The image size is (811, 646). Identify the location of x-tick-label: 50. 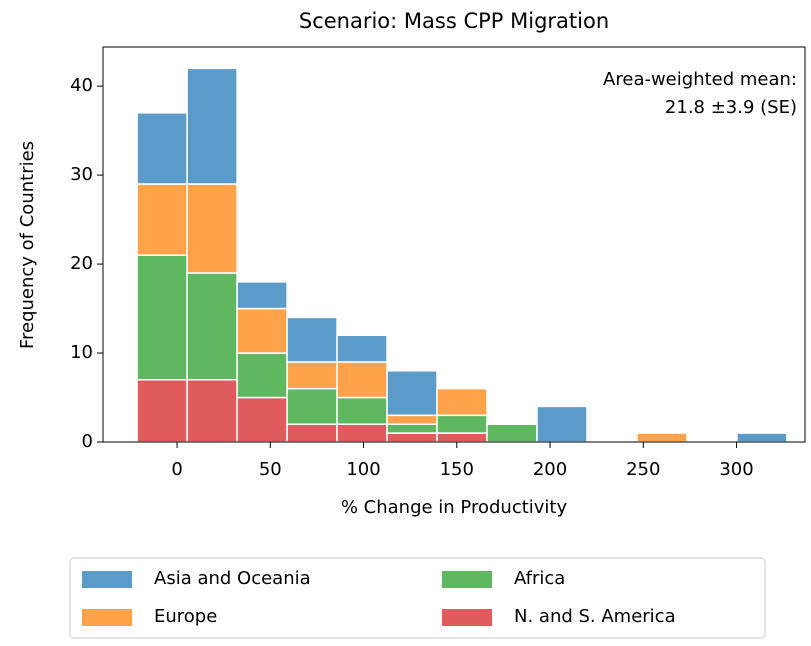
(270, 469).